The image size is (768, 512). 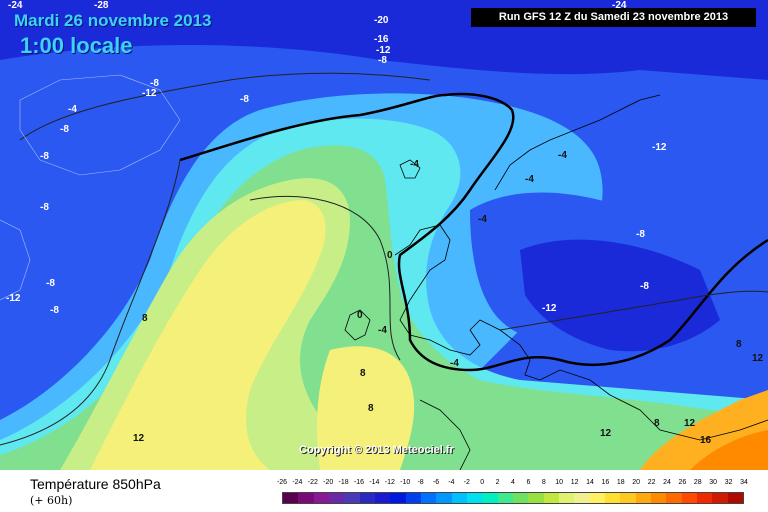 What do you see at coordinates (513, 482) in the screenshot?
I see `scale-tick-label: 4` at bounding box center [513, 482].